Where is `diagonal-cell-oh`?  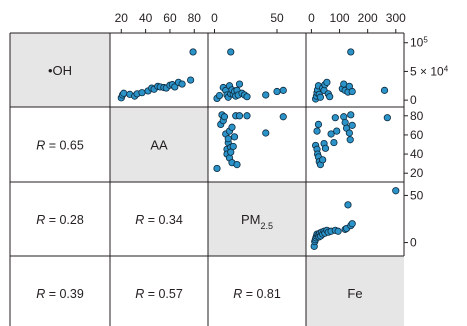
diagonal-cell-oh is located at coordinates (60, 70).